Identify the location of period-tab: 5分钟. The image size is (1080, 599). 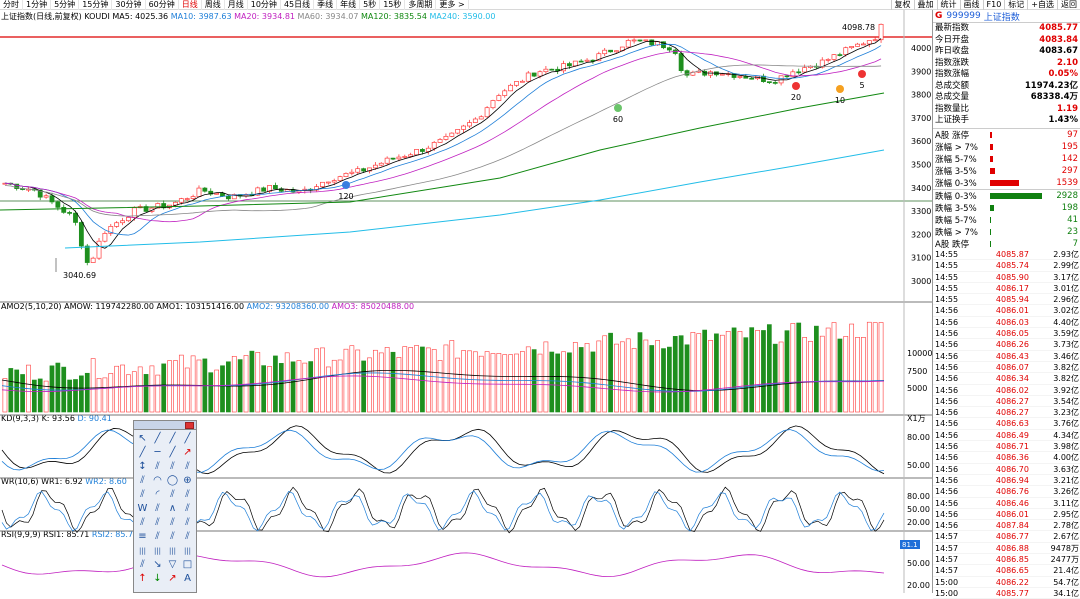
(65, 5).